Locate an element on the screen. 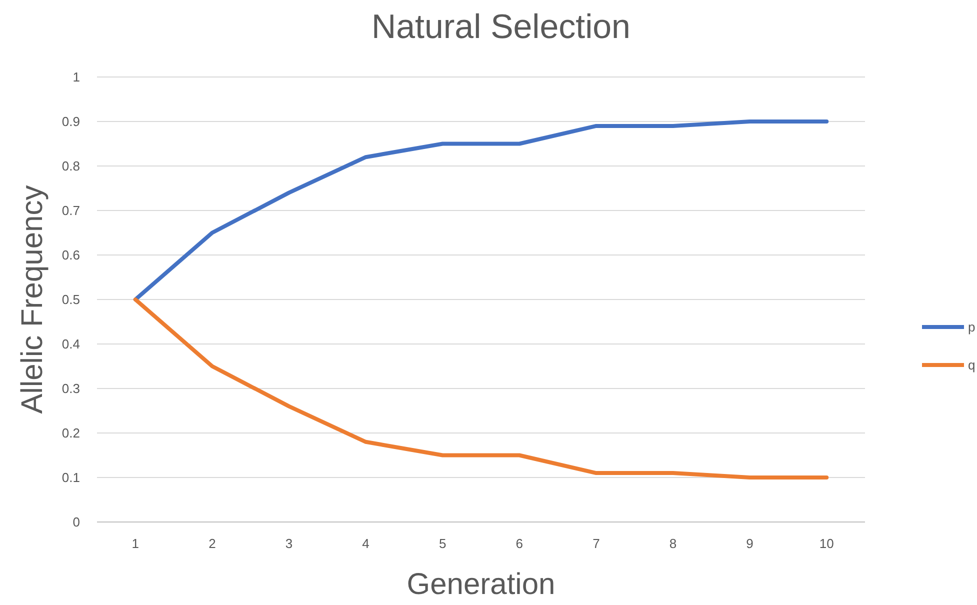  legend-label: q is located at coordinates (972, 365).